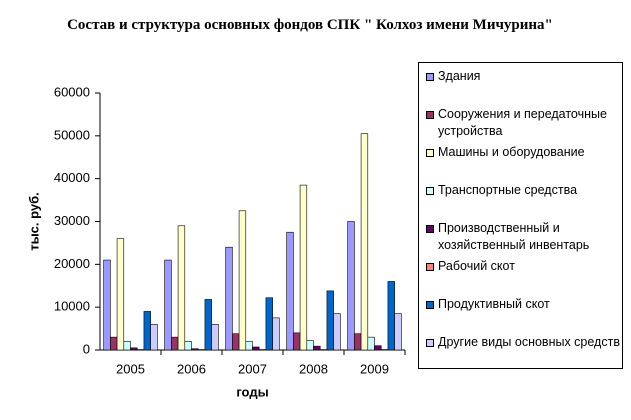 This screenshot has height=420, width=631. I want to click on y-tick-label: 30000, so click(72, 220).